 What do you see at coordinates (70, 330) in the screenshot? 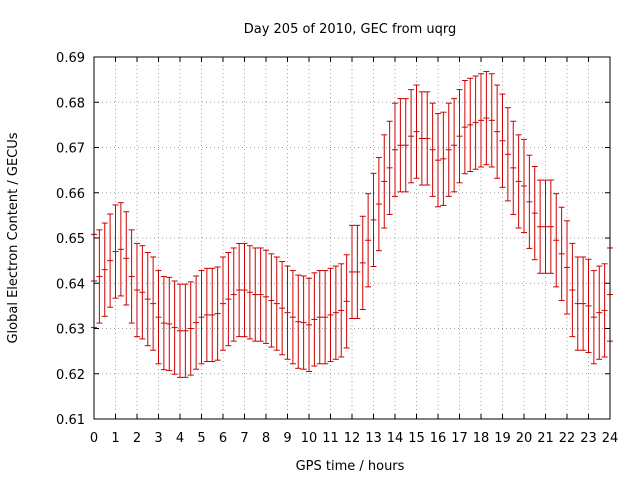
I see `y-tick-label: 0.63` at bounding box center [70, 330].